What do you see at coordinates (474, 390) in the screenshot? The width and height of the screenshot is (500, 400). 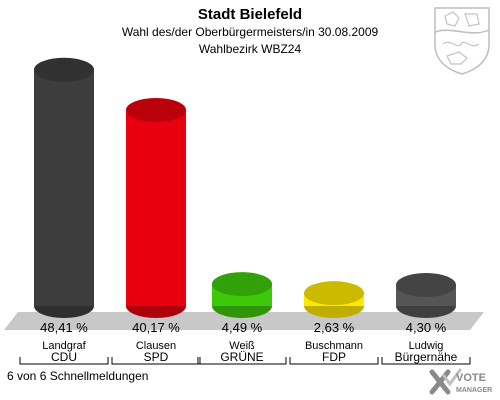 I see `logo-text-manager: MANAGER` at bounding box center [474, 390].